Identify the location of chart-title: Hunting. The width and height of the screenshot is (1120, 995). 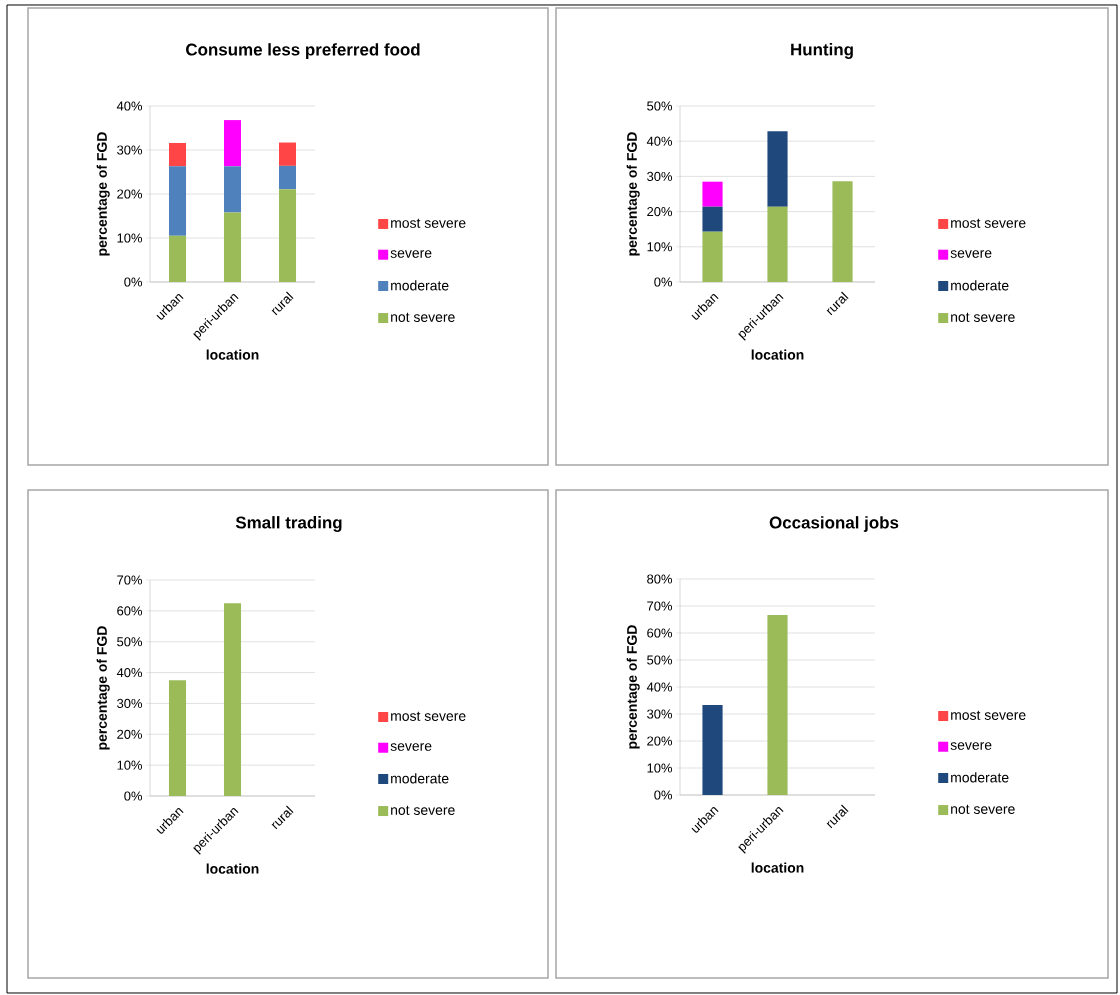
(822, 51).